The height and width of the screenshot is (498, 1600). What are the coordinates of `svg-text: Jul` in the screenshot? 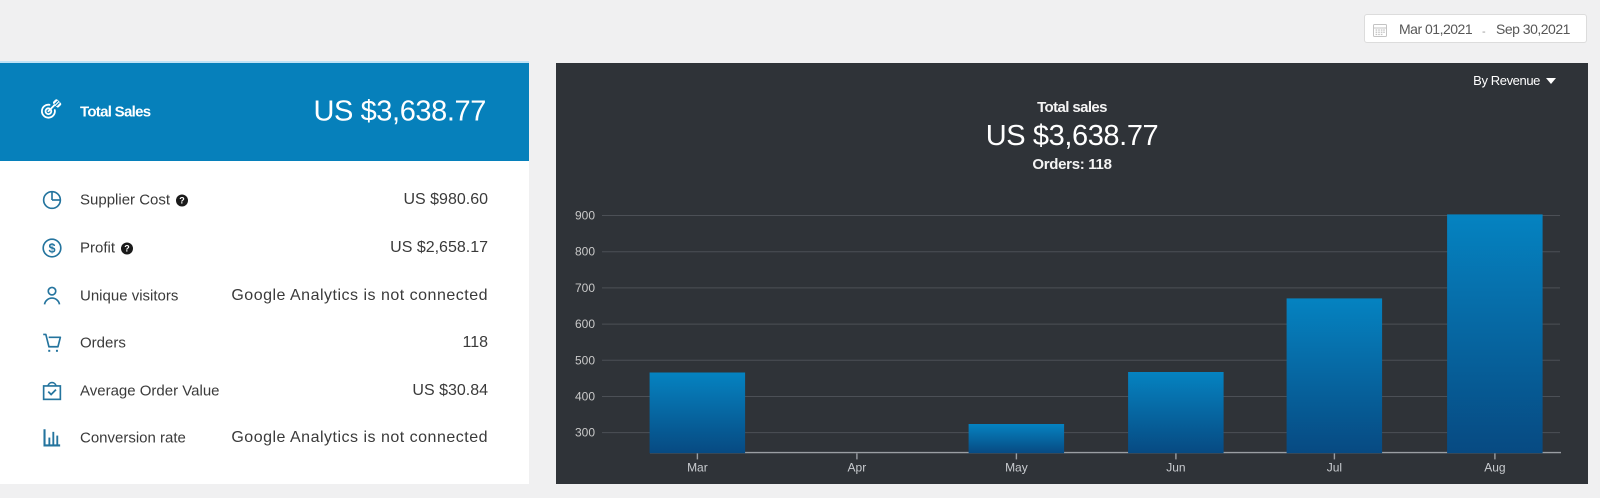 It's located at (1334, 468).